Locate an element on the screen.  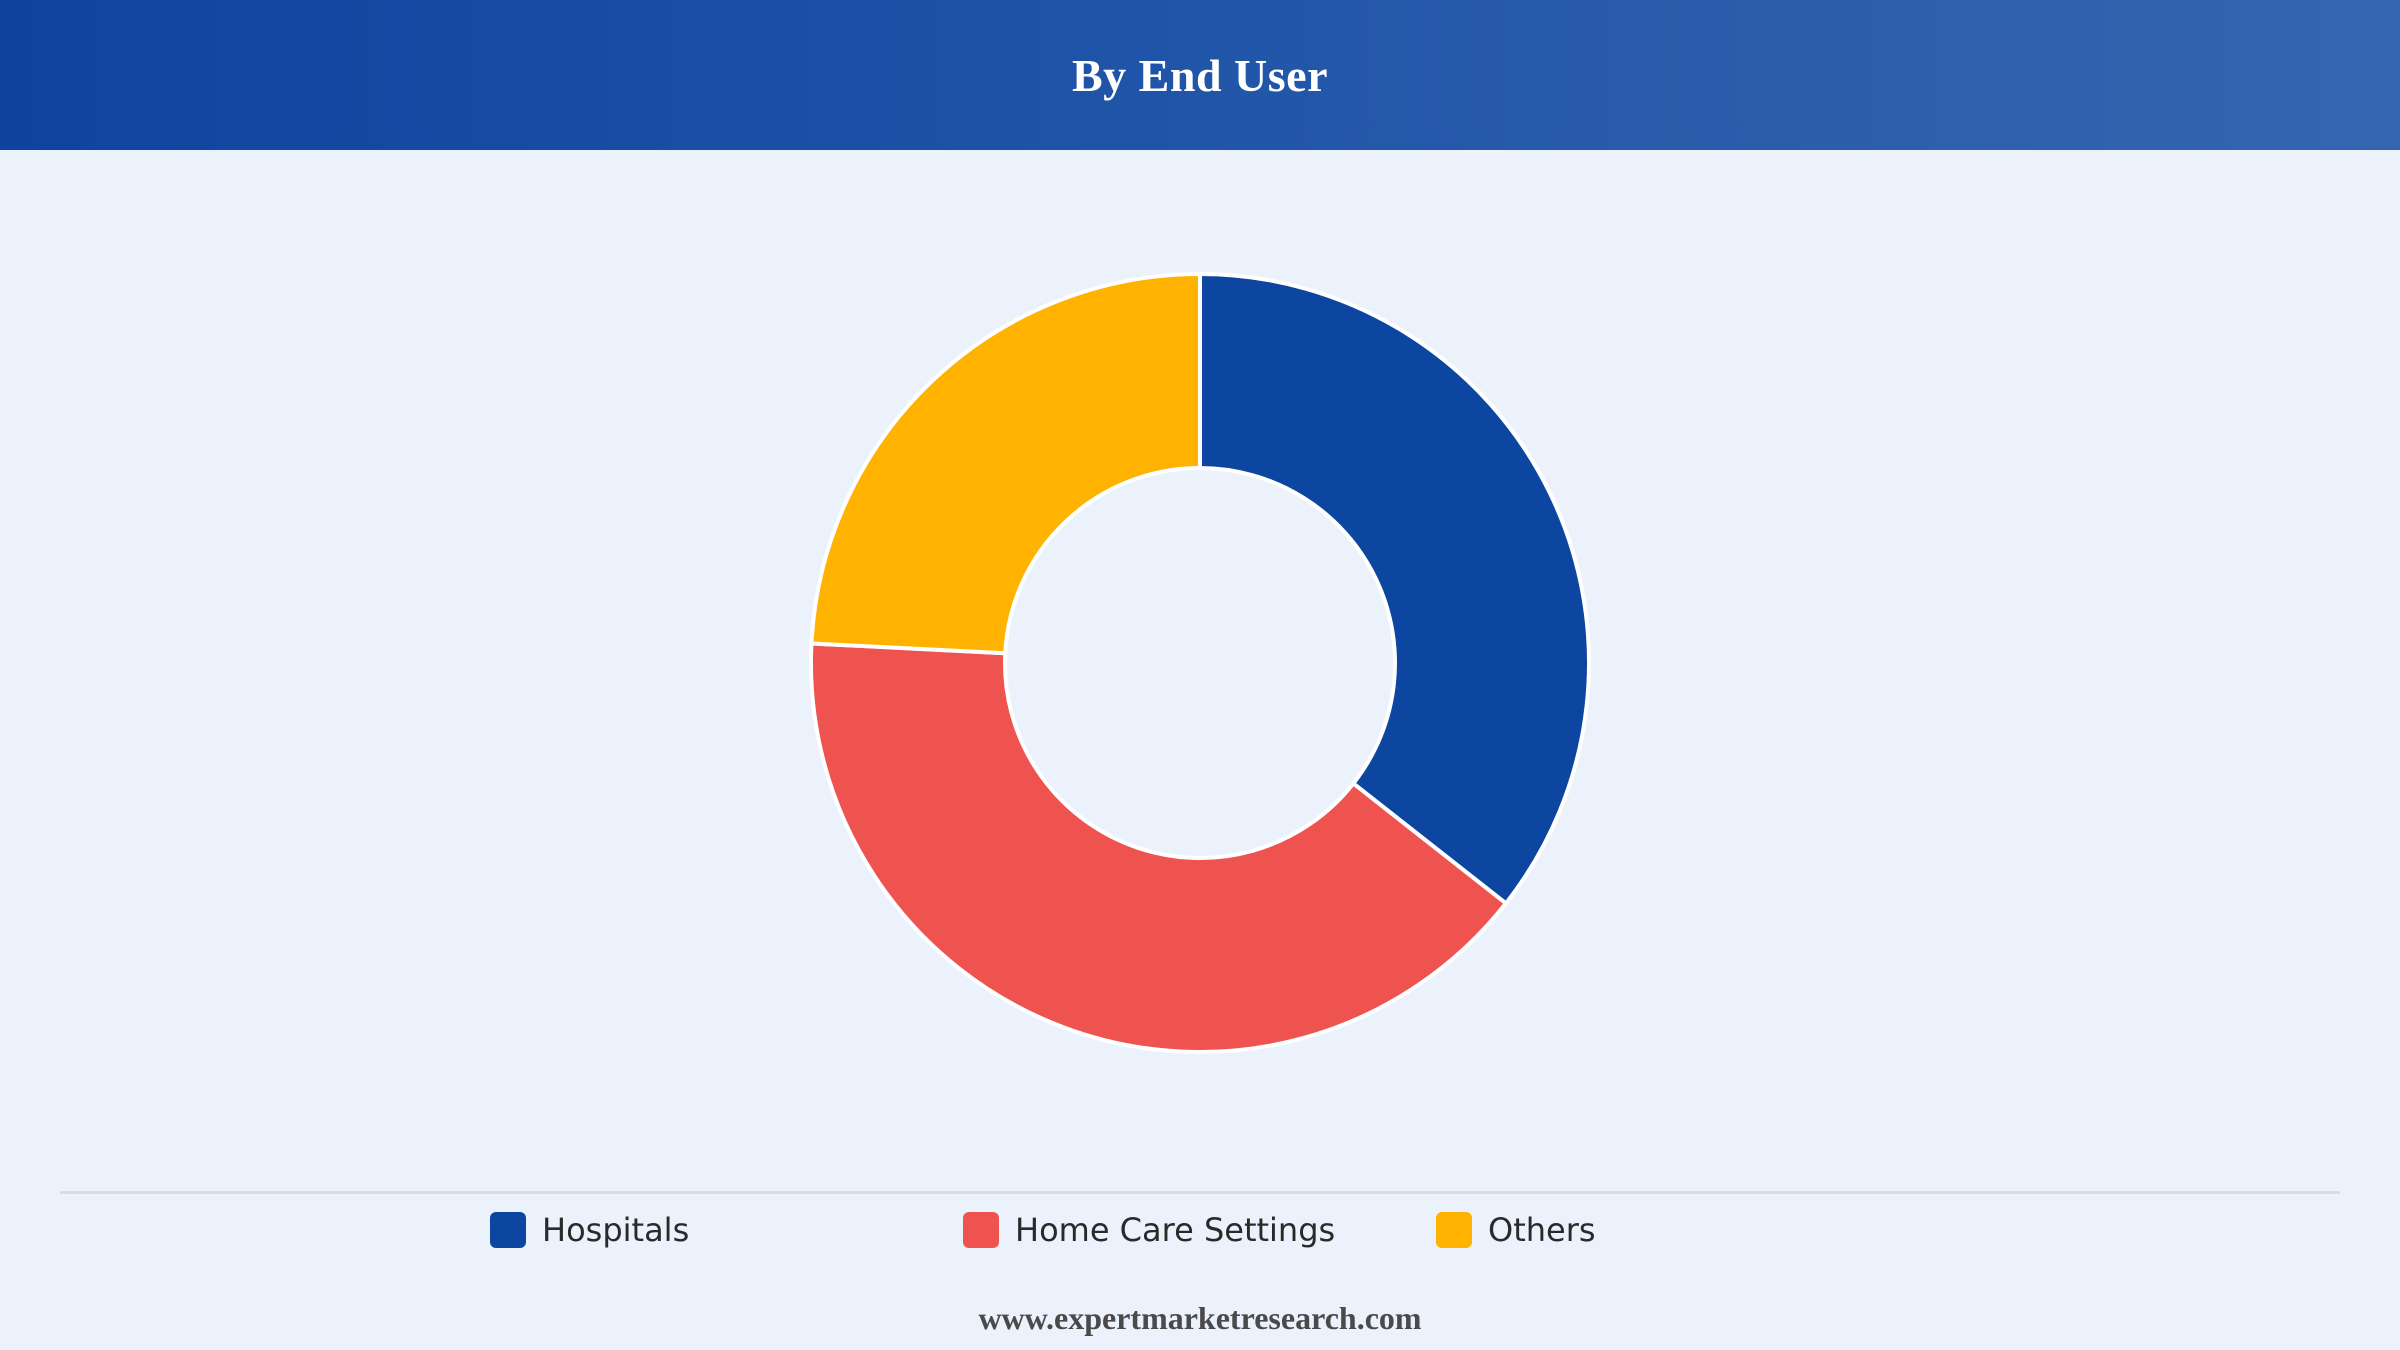
legend-label-home-care-settings: Home Care Settings is located at coordinates (1175, 1230).